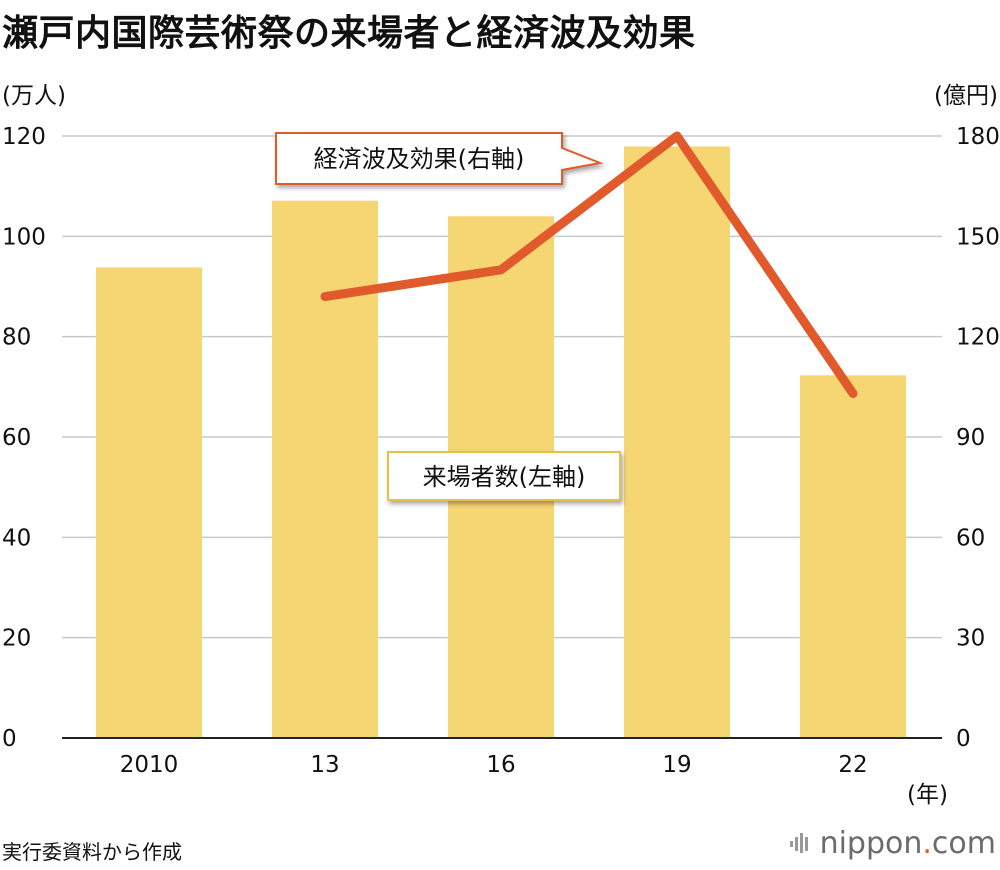  What do you see at coordinates (324, 765) in the screenshot?
I see `x-tick-label: 13` at bounding box center [324, 765].